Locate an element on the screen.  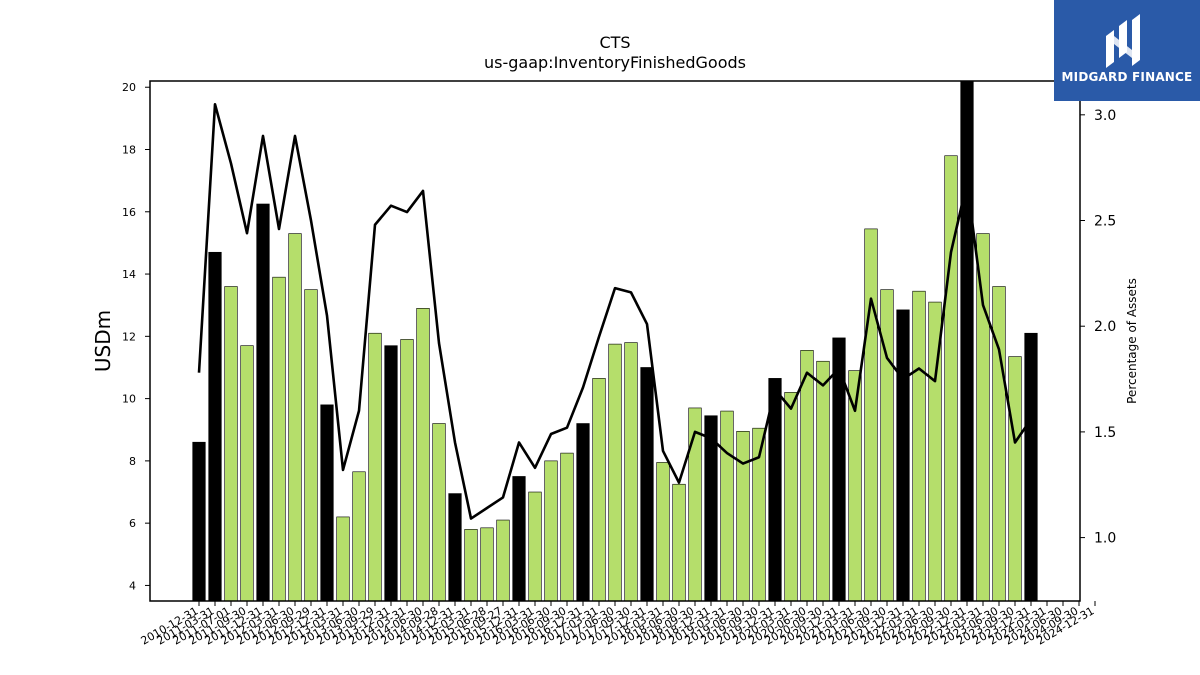
midgard-finance-logo: MIDGARD FINANCE is located at coordinates (1127, 50).